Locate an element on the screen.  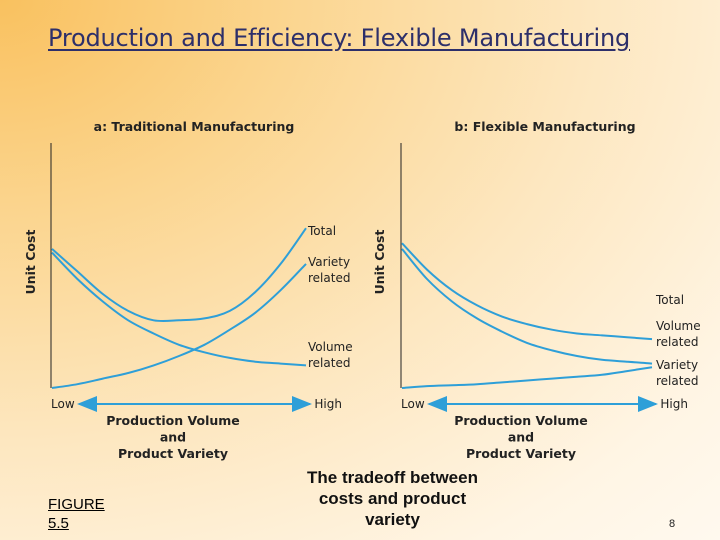
figure-label-line1: FIGURE is located at coordinates (76, 504).